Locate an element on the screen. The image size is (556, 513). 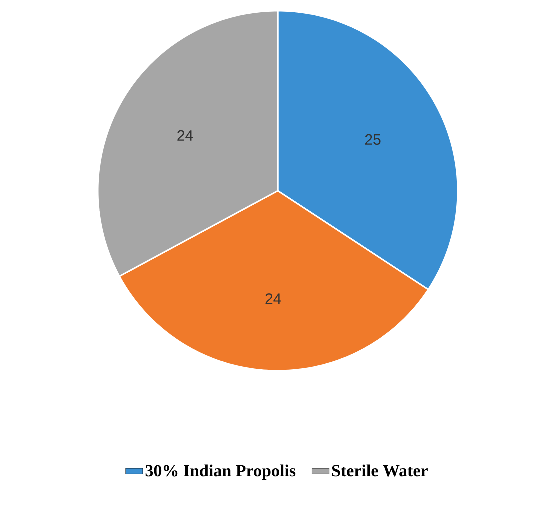
legend-label: Sterile Water is located at coordinates (380, 470).